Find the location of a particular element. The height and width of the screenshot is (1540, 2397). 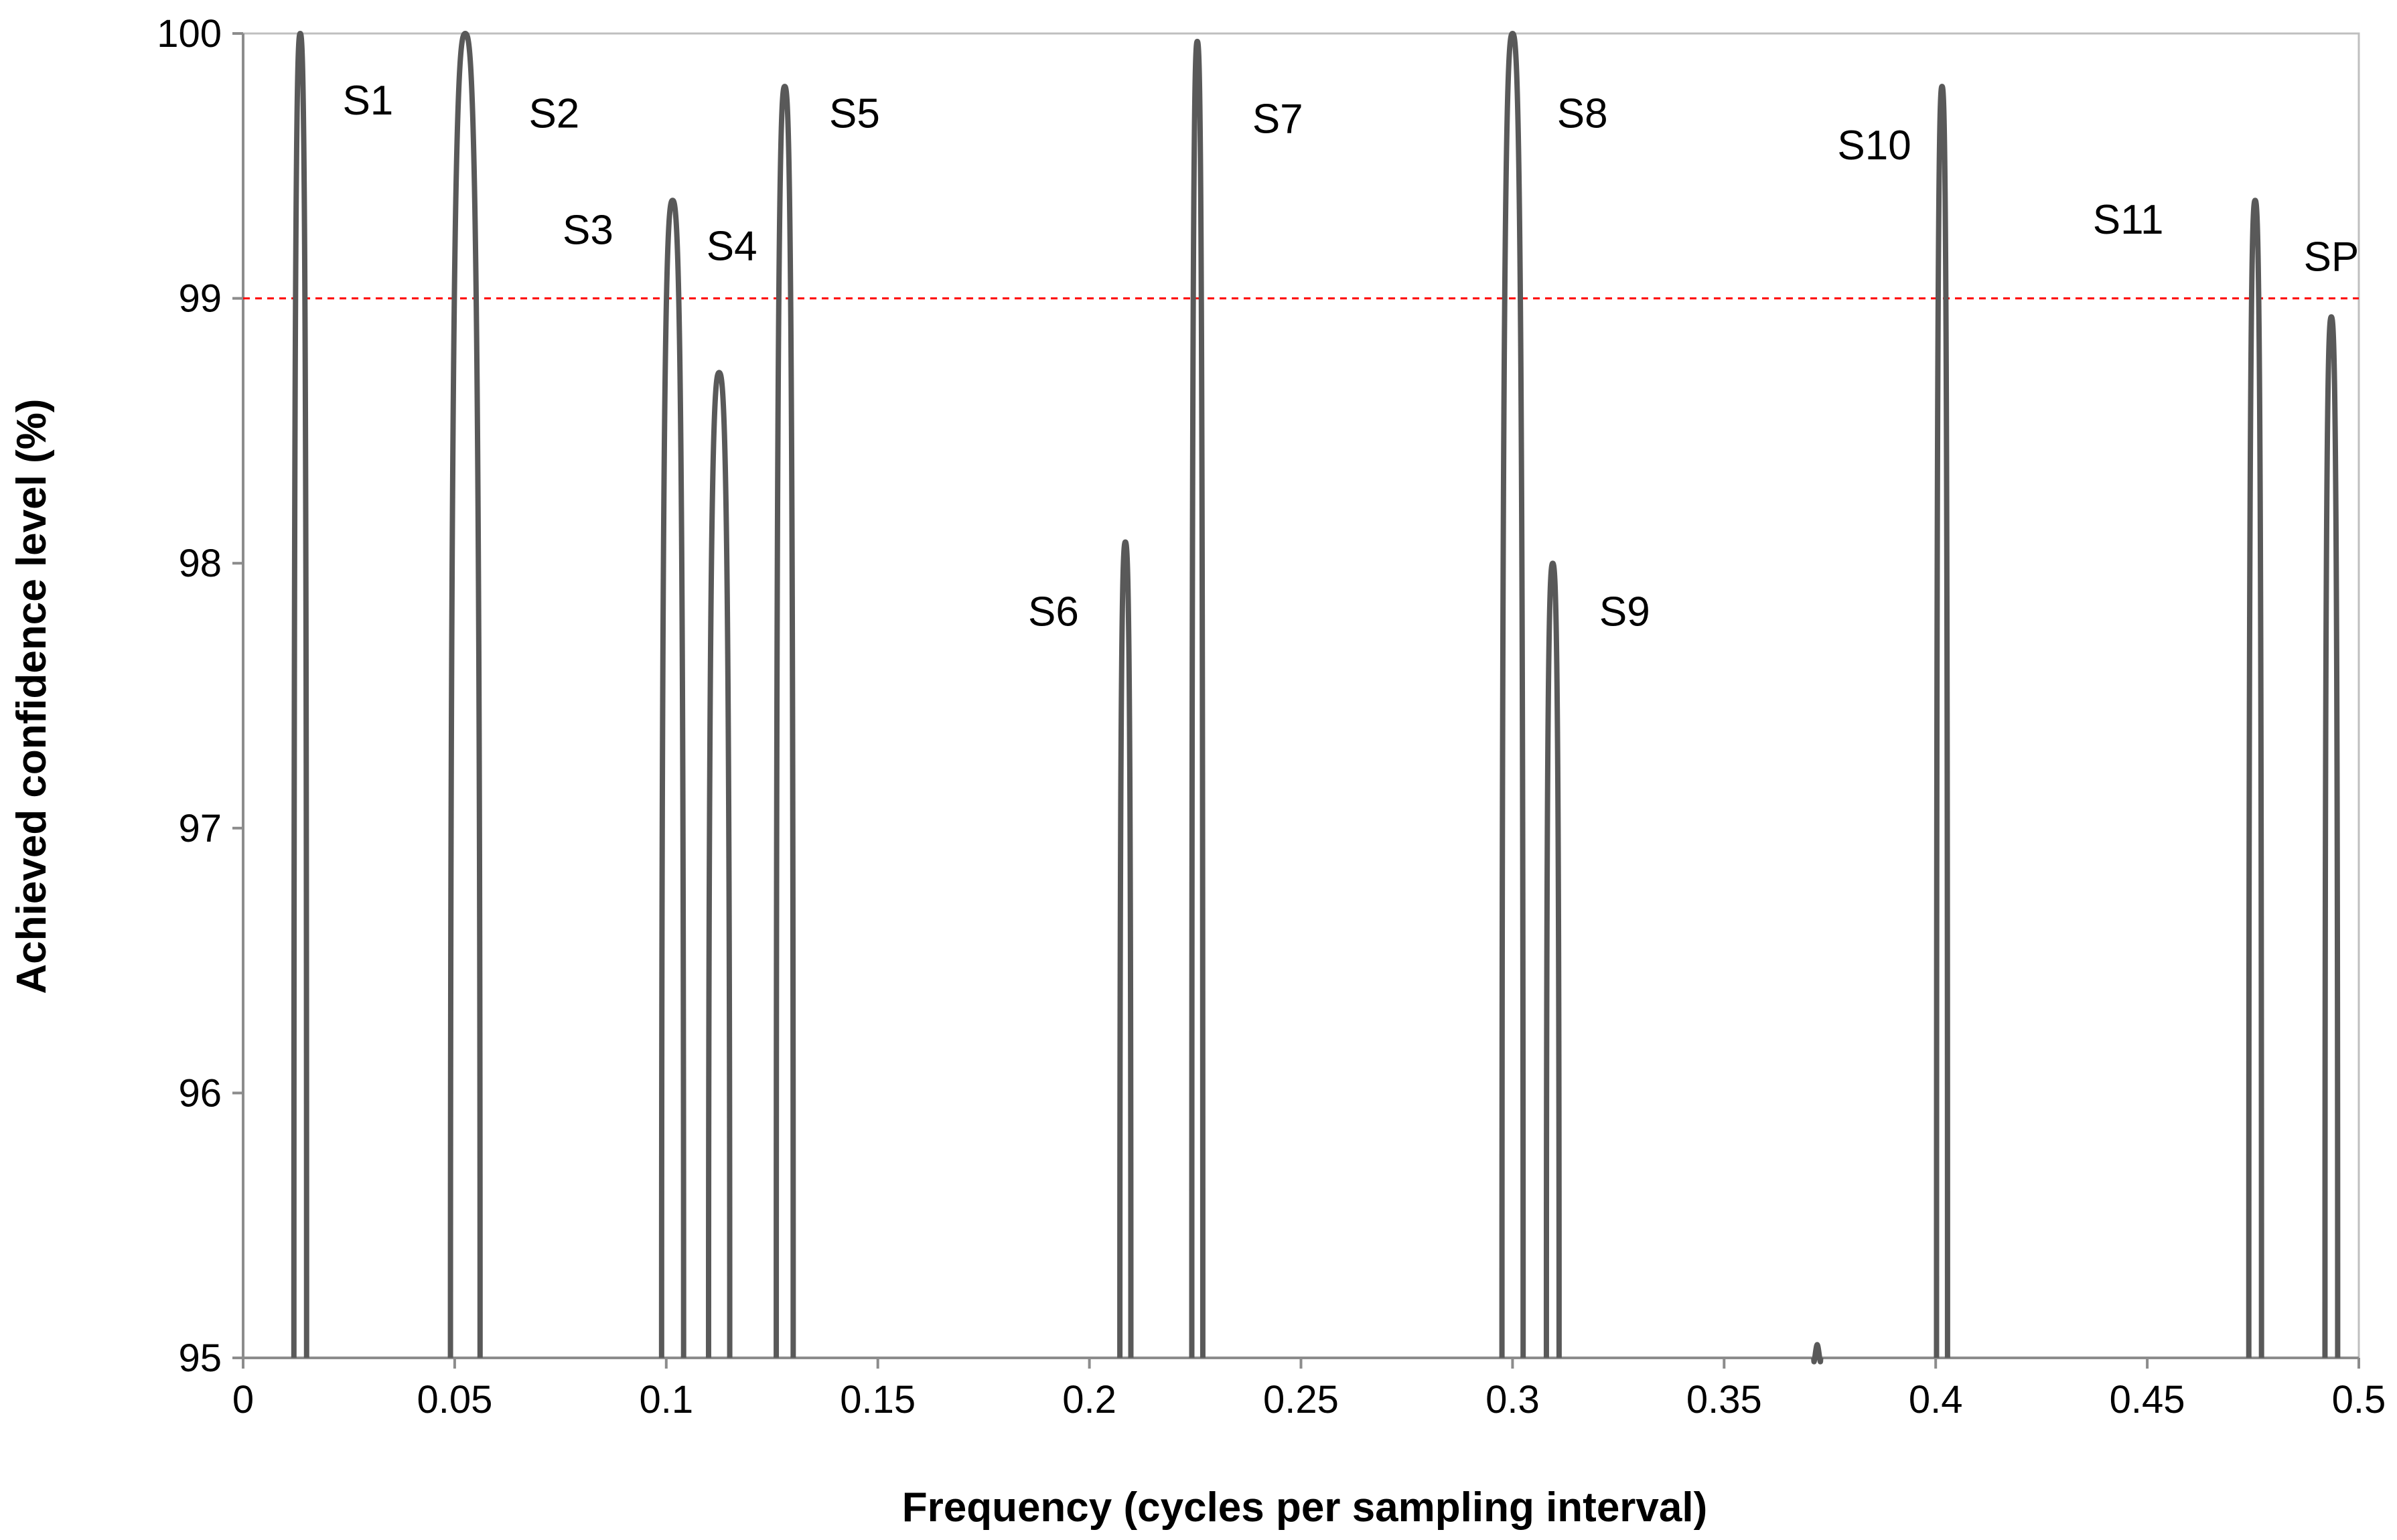

y-tick-label: 96 is located at coordinates (200, 1093).